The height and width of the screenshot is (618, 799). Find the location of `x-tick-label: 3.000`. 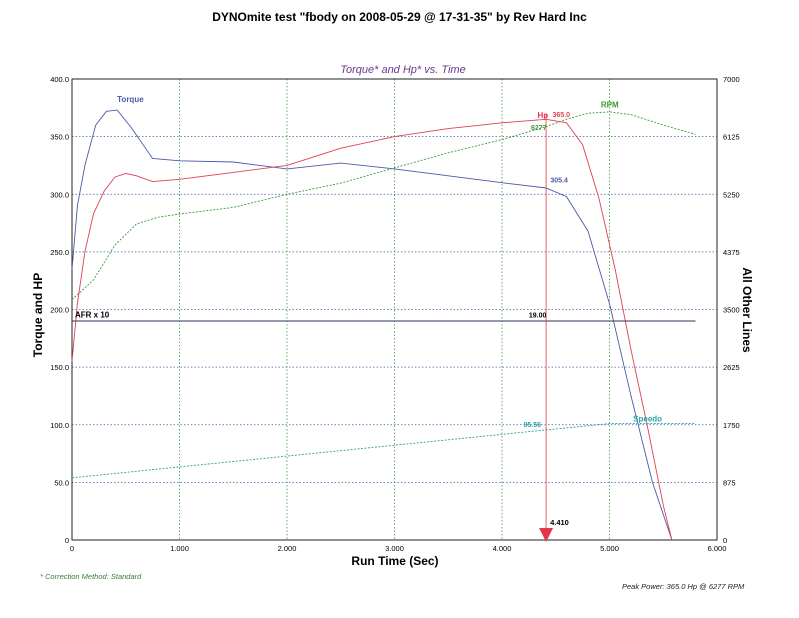

x-tick-label: 3.000 is located at coordinates (394, 548).